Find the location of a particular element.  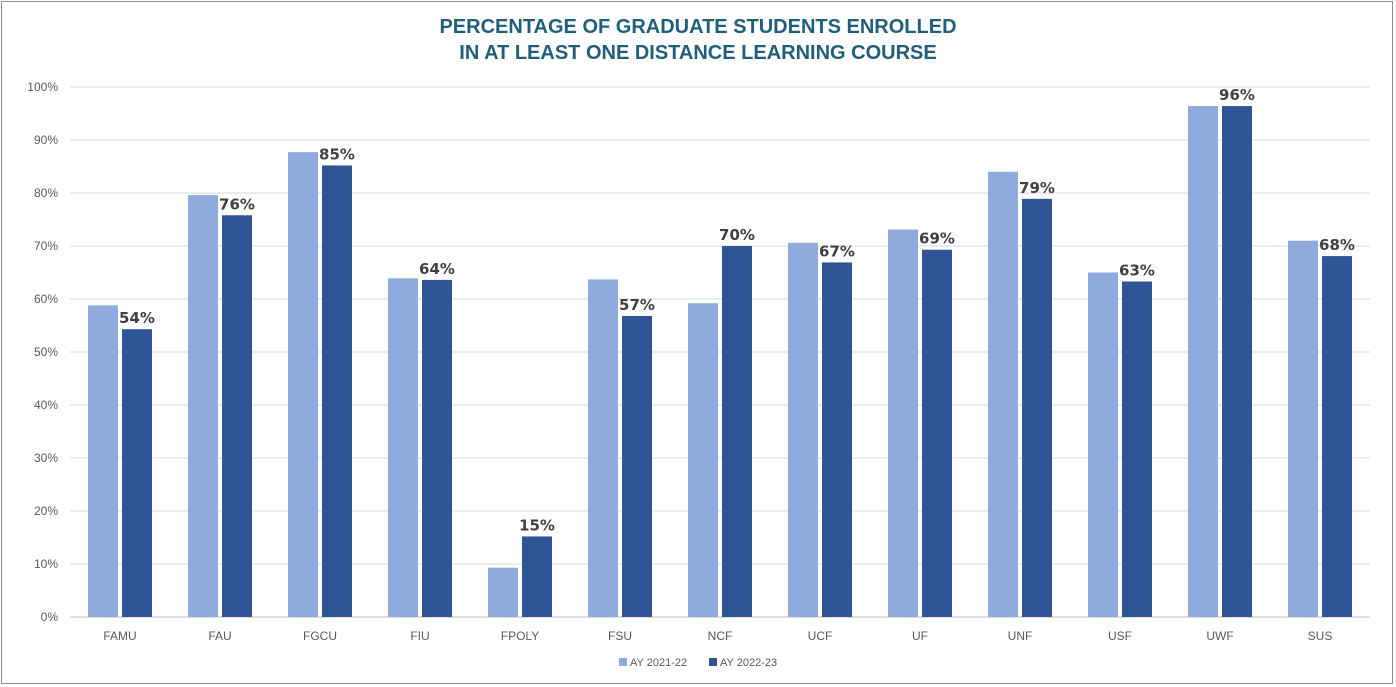

x-tick-label: FPOLY is located at coordinates (520, 636).